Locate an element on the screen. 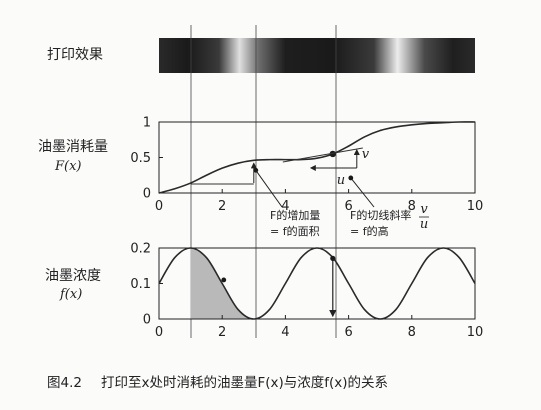 The image size is (541, 410). density-y-tick-label: 0 is located at coordinates (147, 320).